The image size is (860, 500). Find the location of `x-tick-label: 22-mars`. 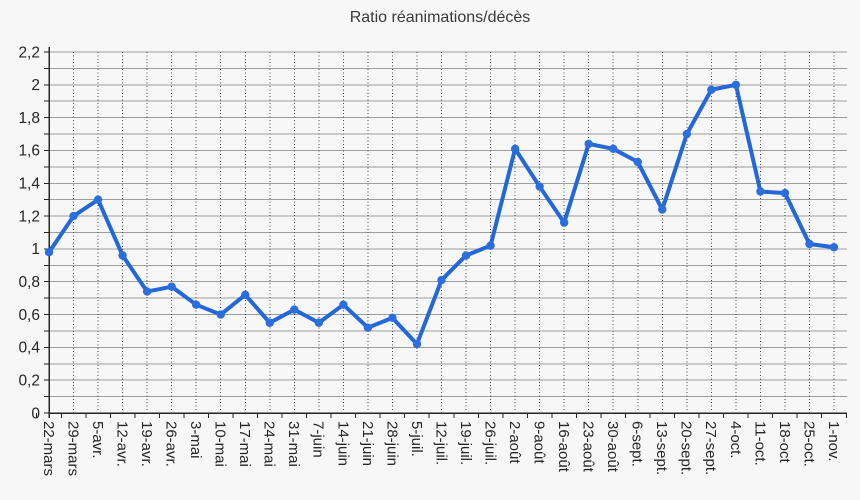

x-tick-label: 22-mars is located at coordinates (48, 448).